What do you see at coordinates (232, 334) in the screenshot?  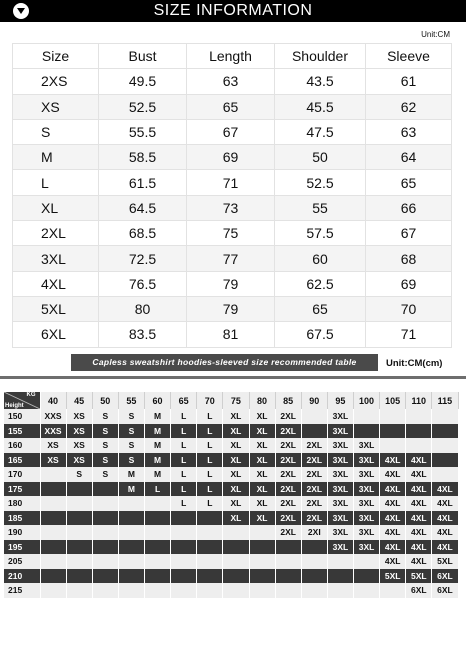 I see `table-row: 6XL 83.5 81 67.5 71` at bounding box center [232, 334].